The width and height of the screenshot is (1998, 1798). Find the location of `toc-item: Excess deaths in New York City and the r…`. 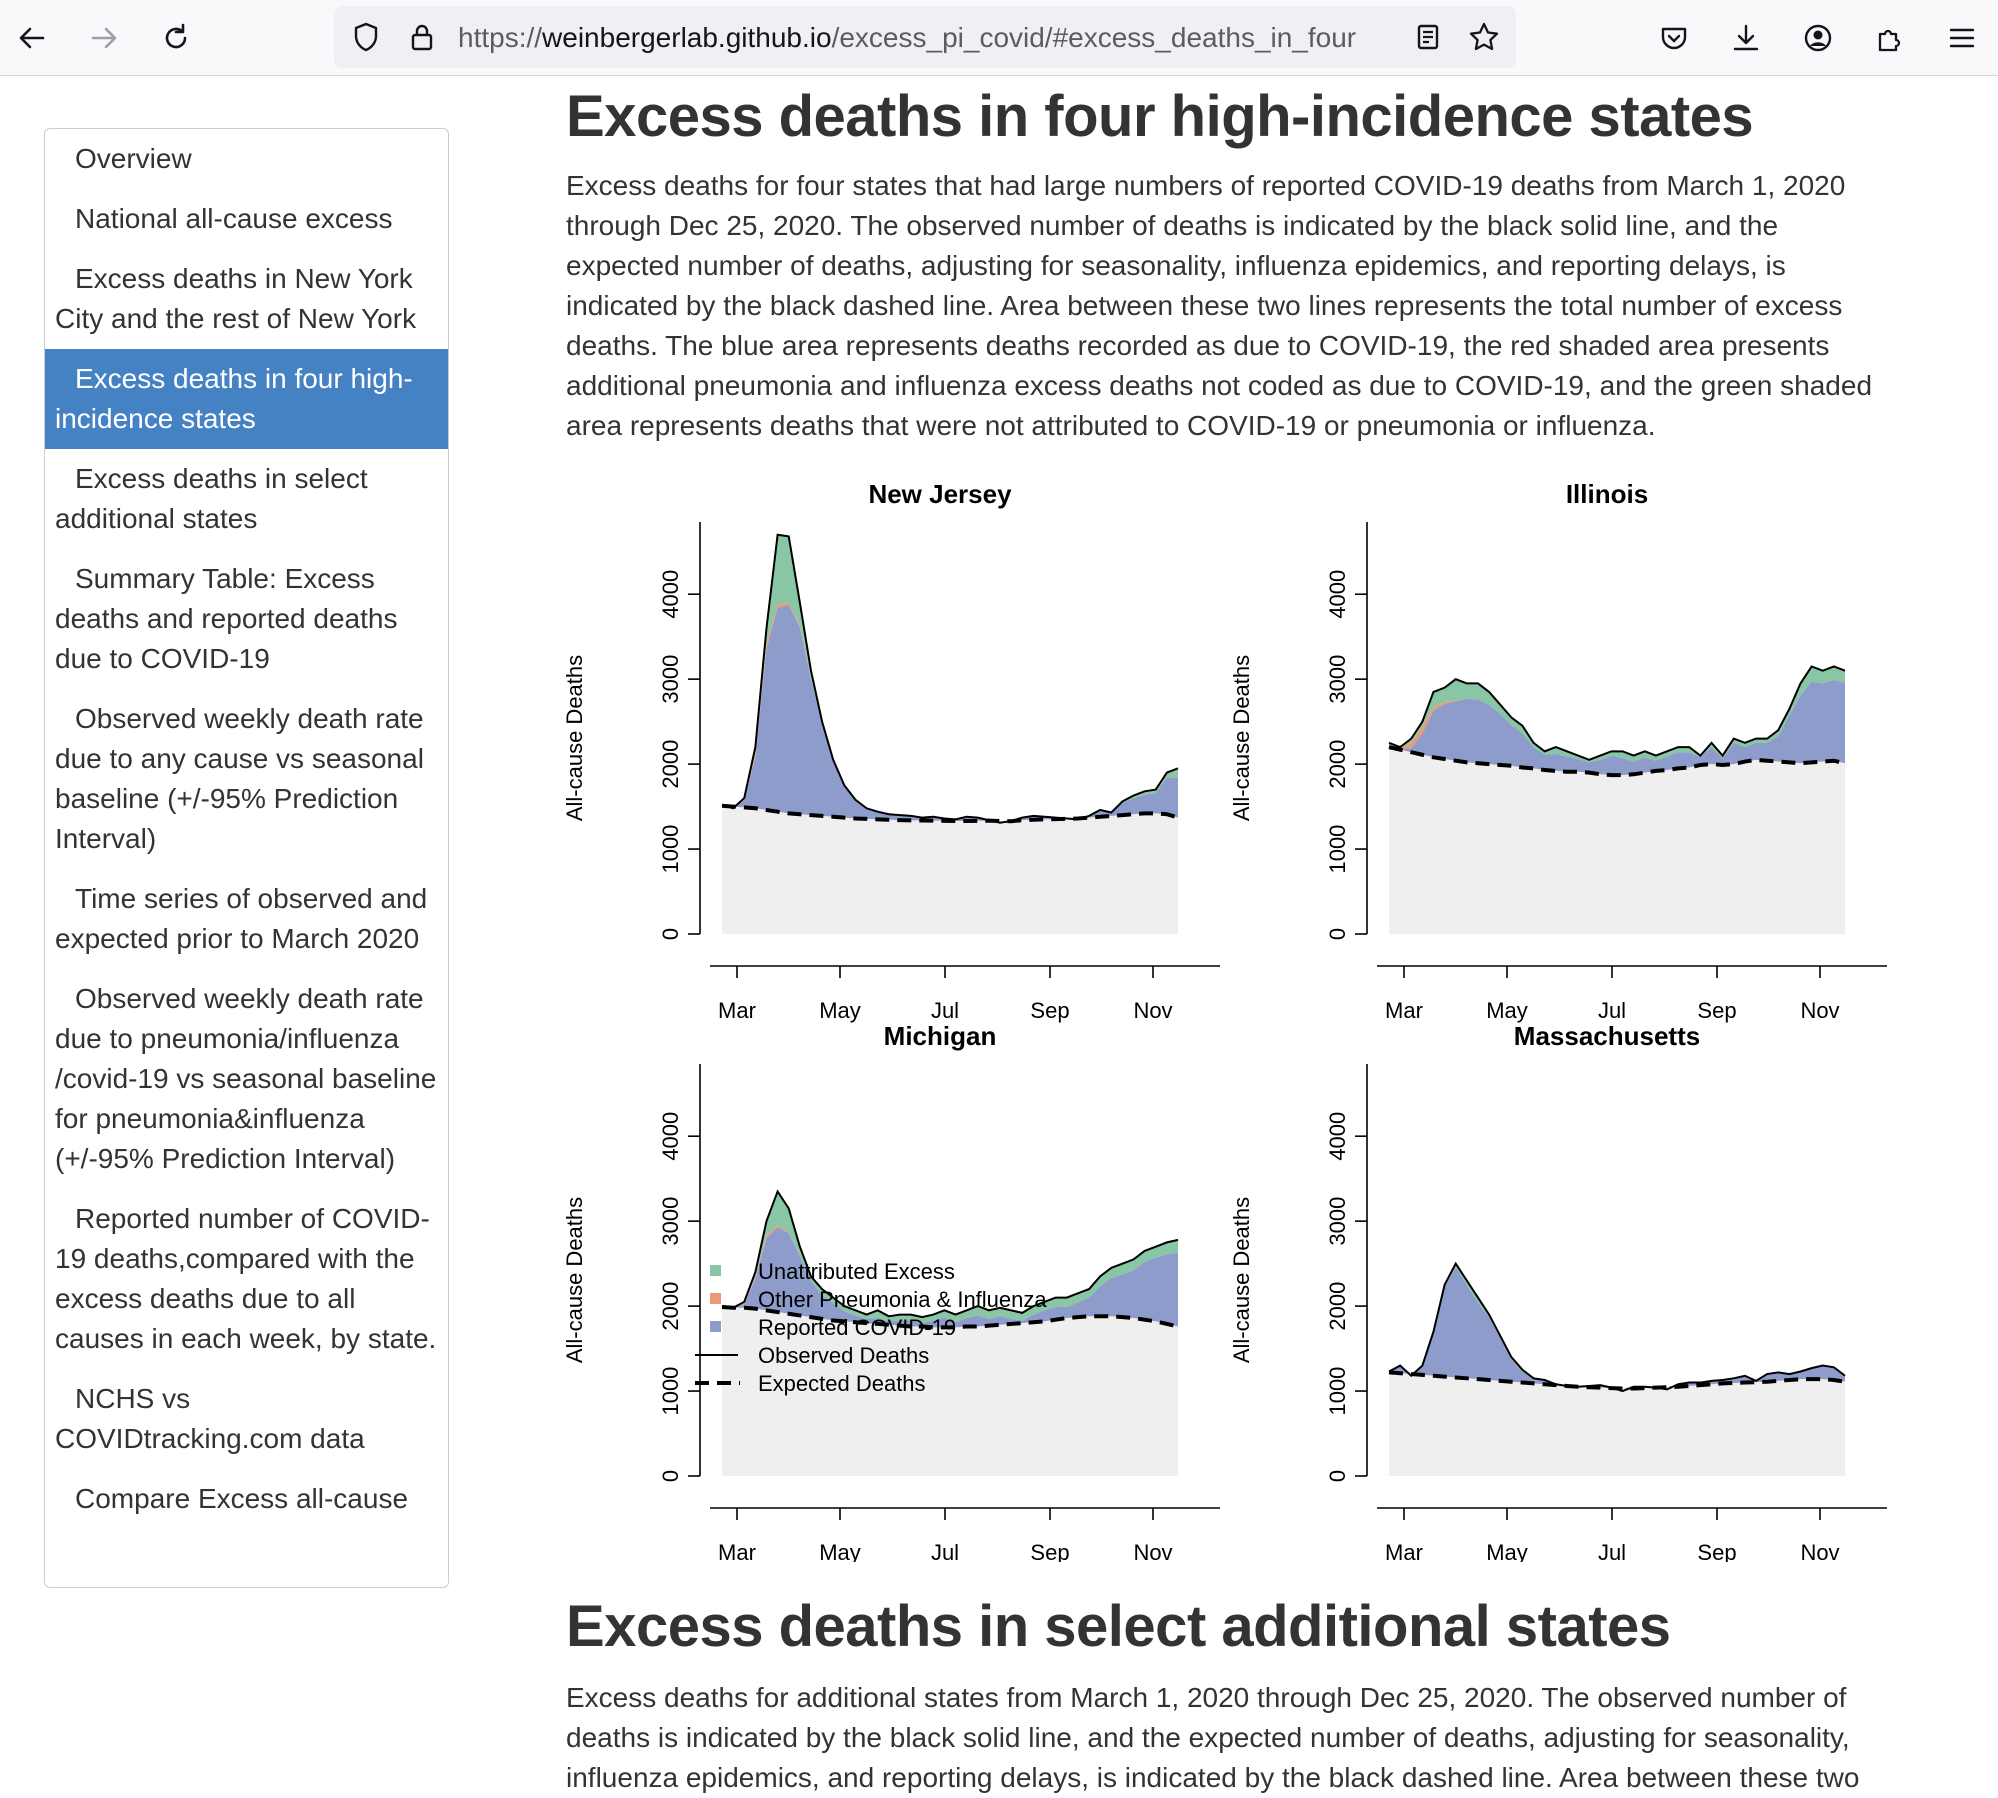

toc-item: Excess deaths in New York City and the r… is located at coordinates (246, 299).